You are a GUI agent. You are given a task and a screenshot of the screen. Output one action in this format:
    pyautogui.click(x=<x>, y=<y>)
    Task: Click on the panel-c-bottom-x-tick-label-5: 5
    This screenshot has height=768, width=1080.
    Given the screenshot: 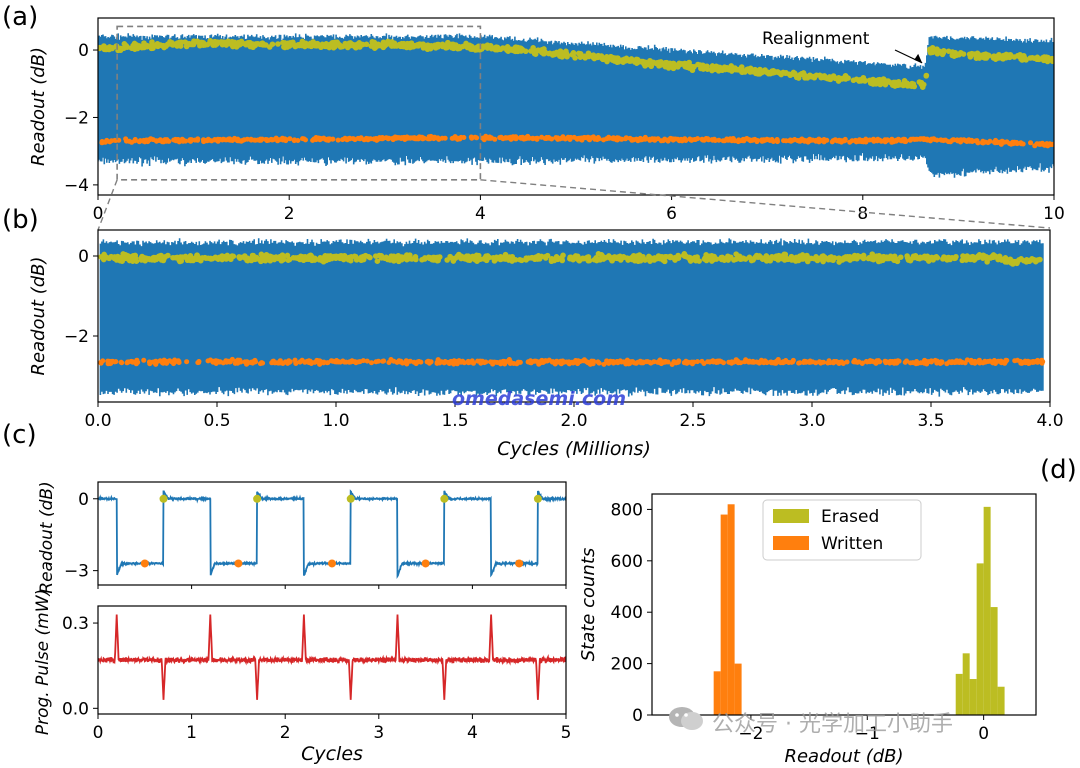 What is the action you would take?
    pyautogui.click(x=566, y=733)
    